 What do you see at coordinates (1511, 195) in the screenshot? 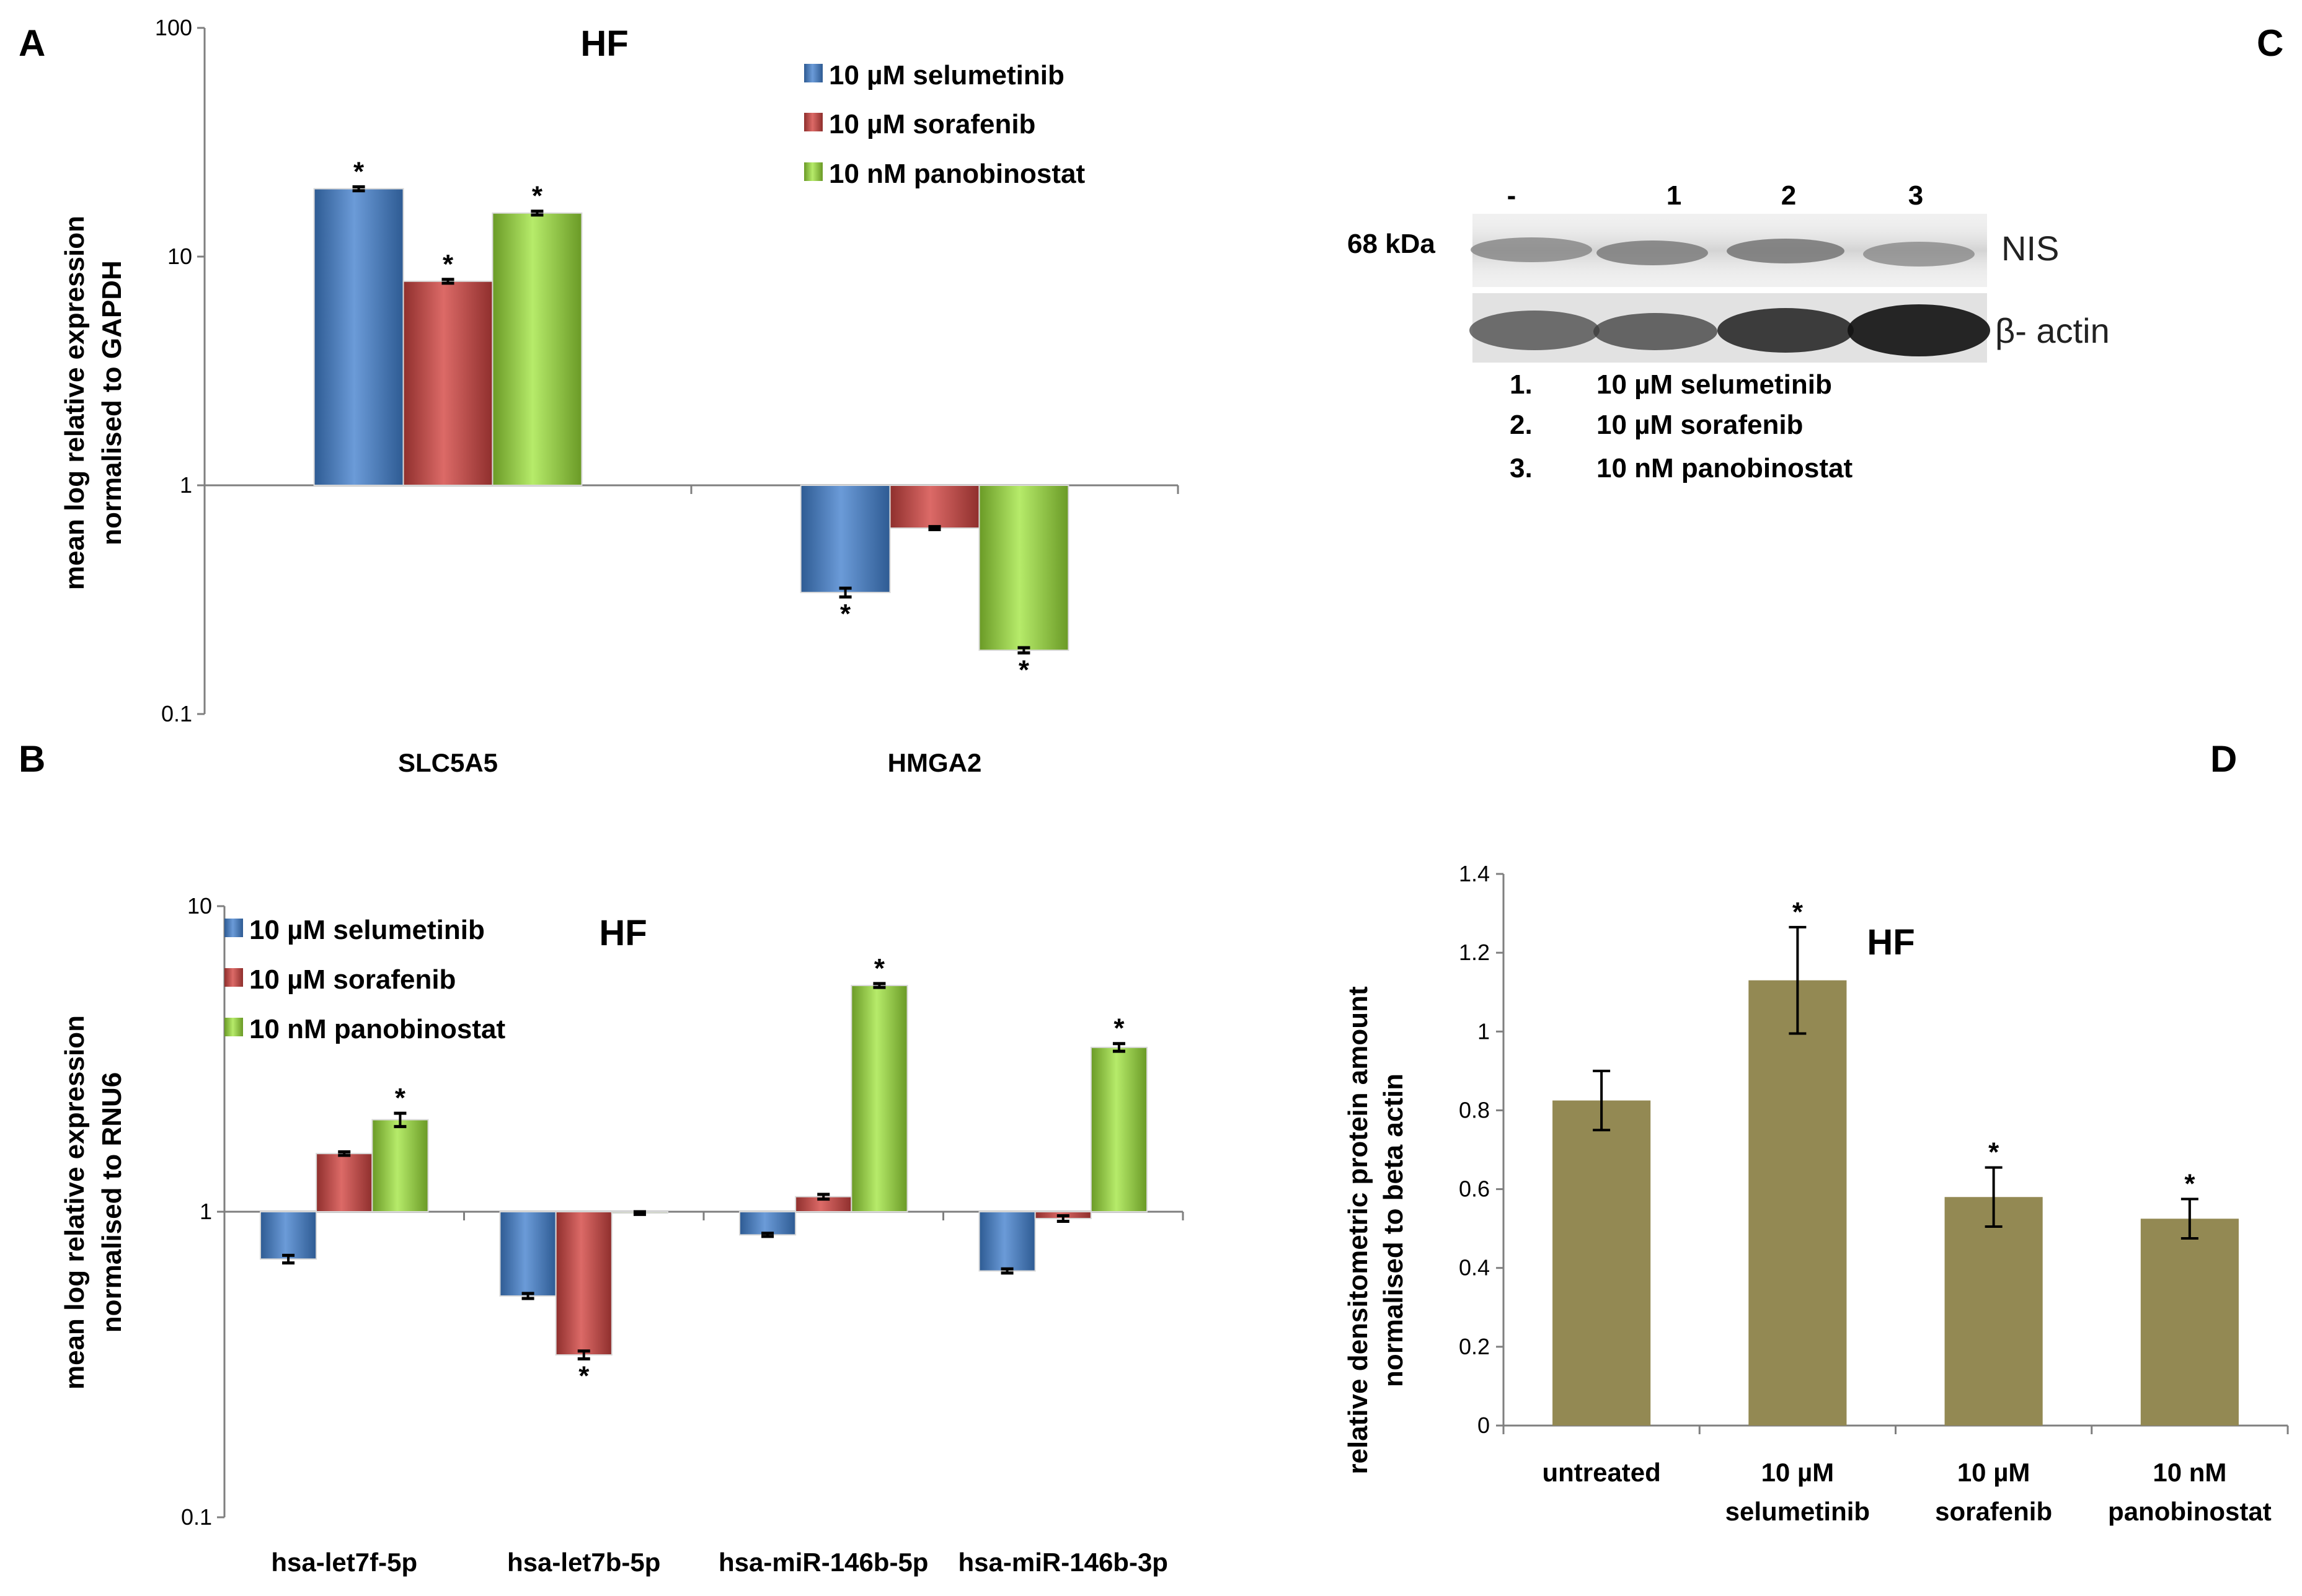
I see `blot-lane-label-0: -` at bounding box center [1511, 195].